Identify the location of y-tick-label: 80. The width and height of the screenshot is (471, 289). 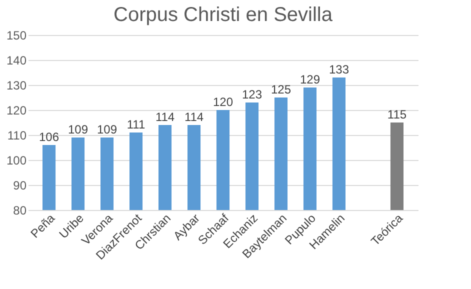
(20, 211).